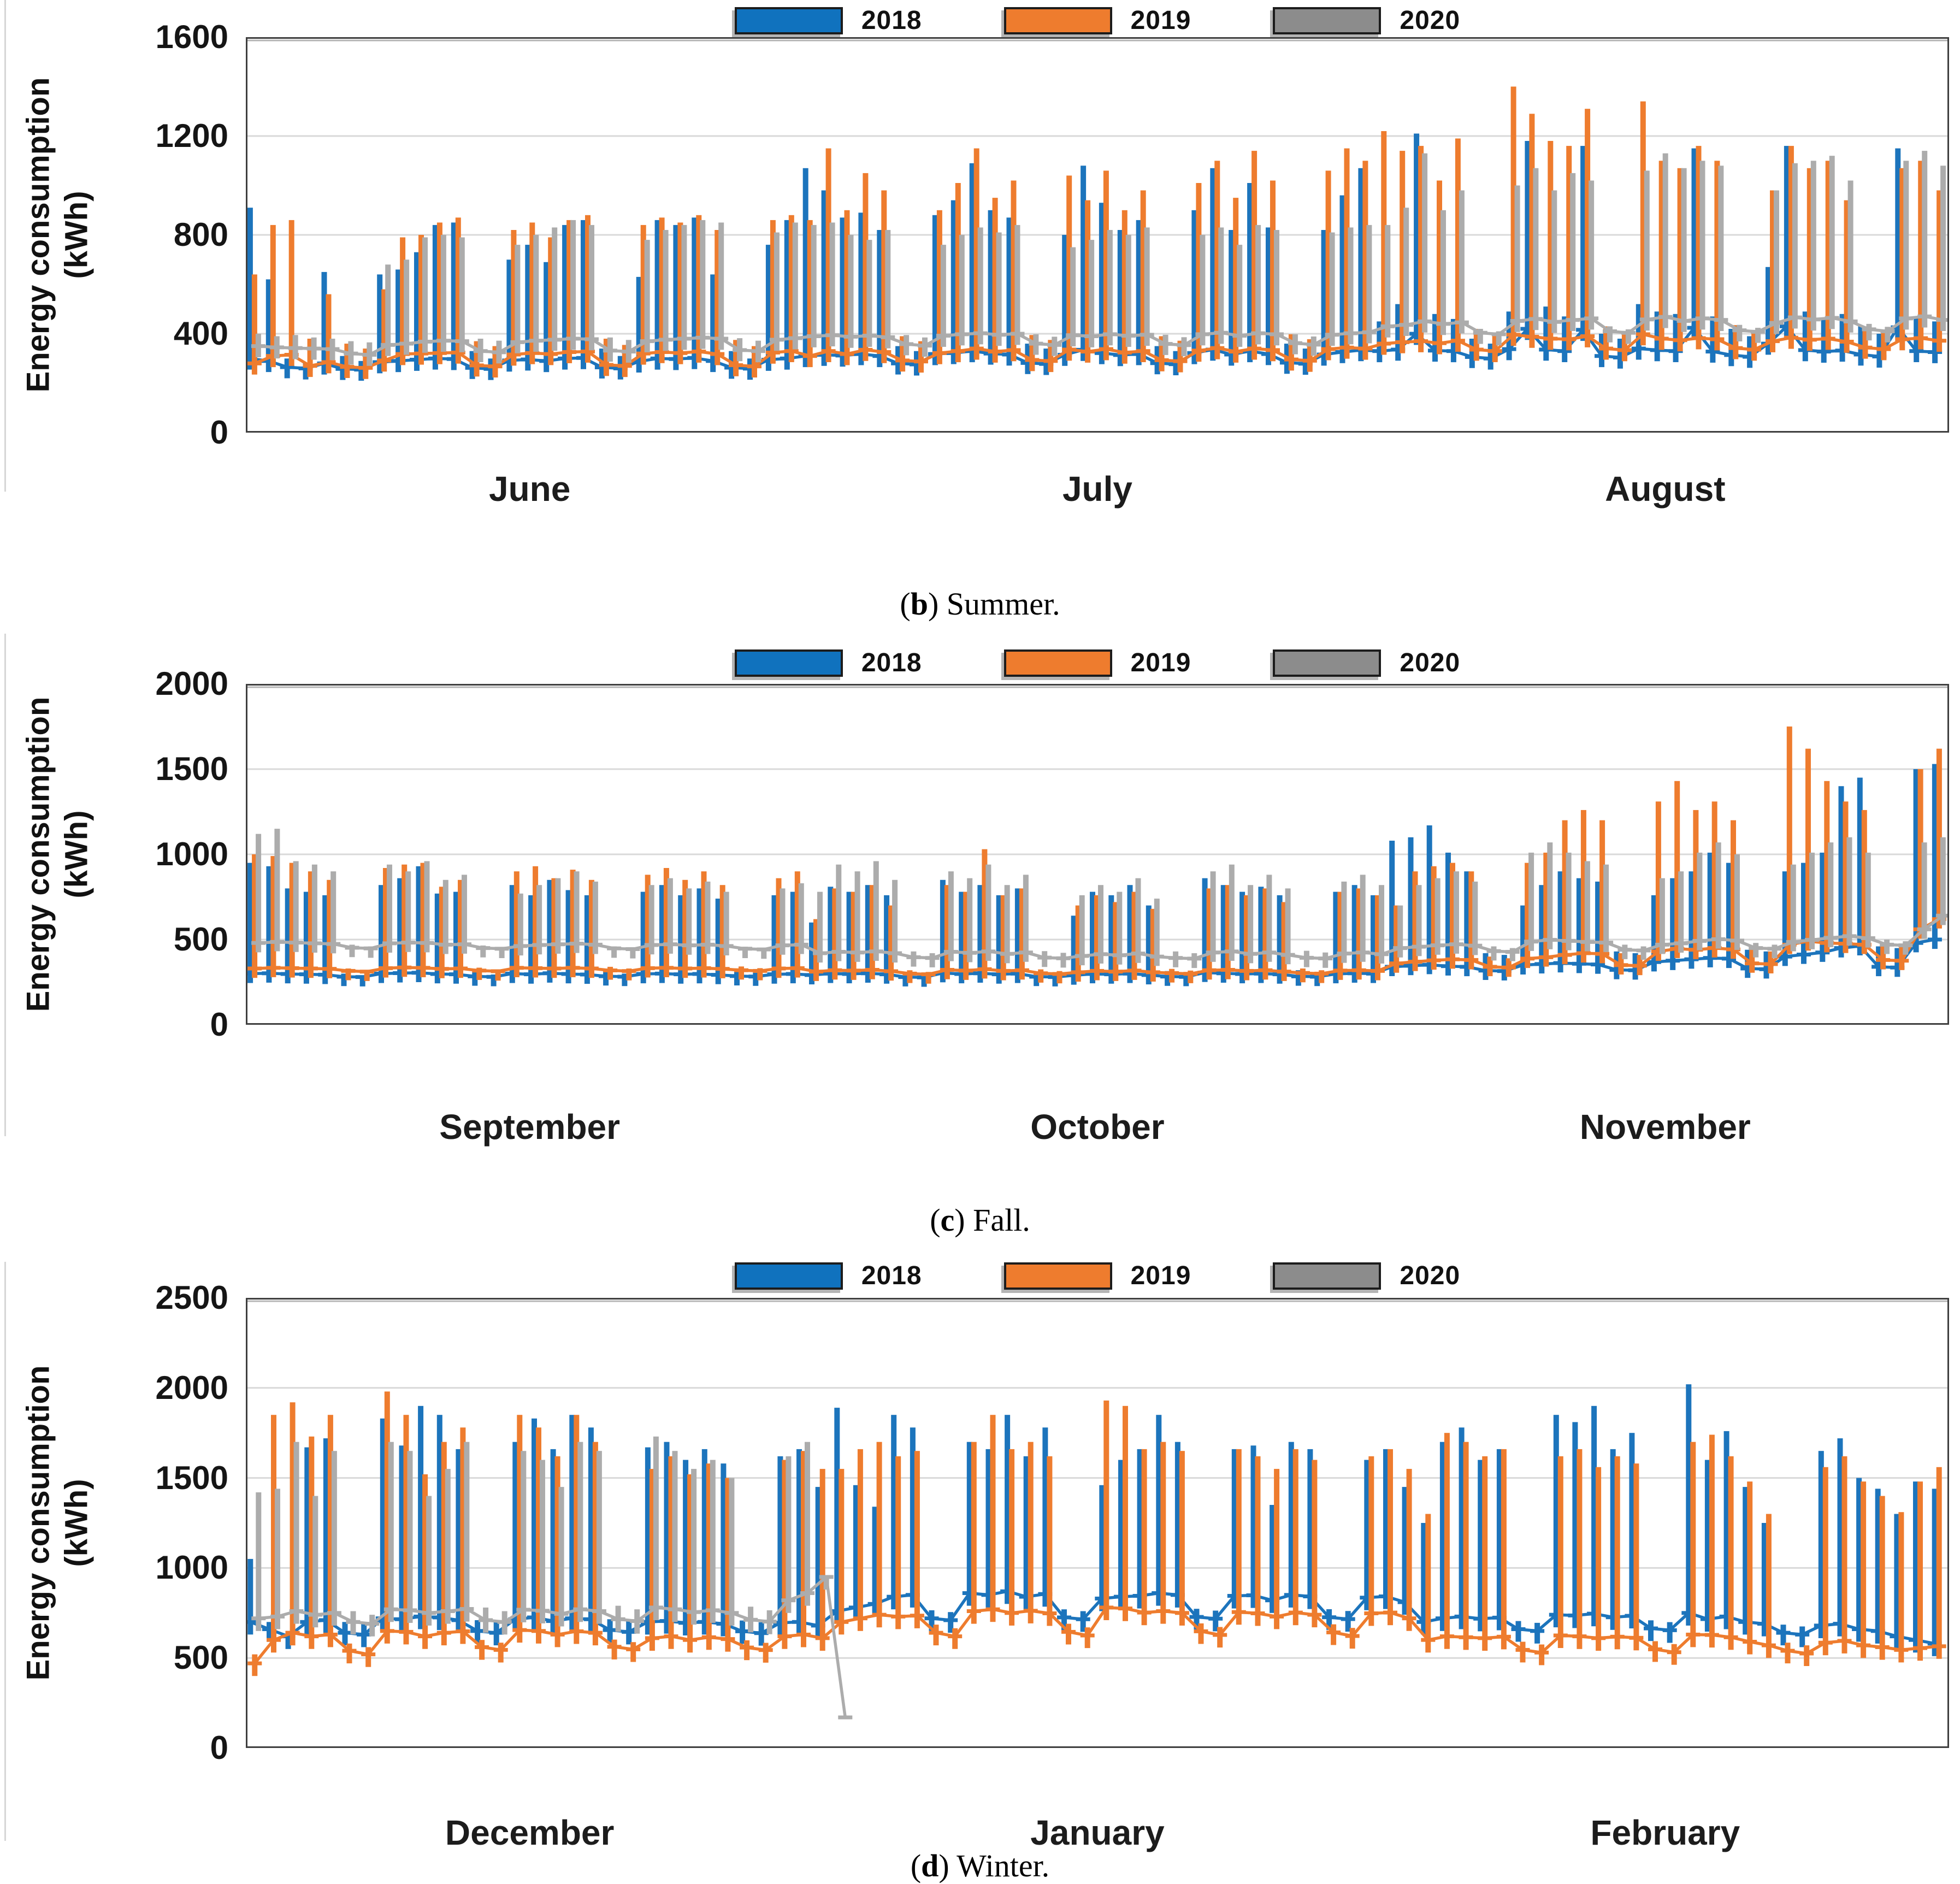 The height and width of the screenshot is (1884, 1960). Describe the element at coordinates (1097, 1832) in the screenshot. I see `month-label-january: January` at that location.